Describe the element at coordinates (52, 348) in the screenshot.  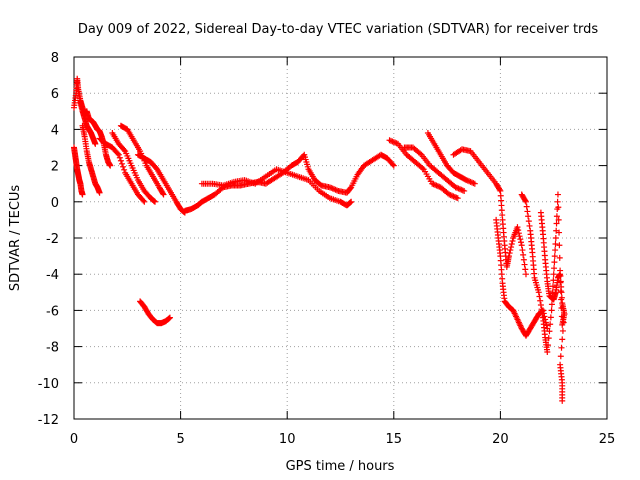
I see `y-tick-label: -8` at that location.